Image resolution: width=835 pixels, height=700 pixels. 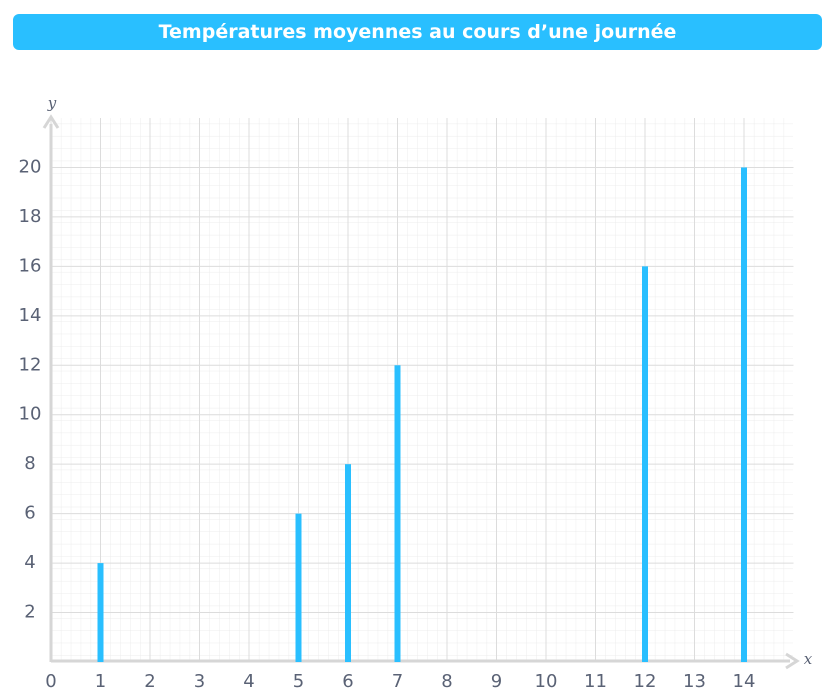 What do you see at coordinates (52, 103) in the screenshot?
I see `y-axis-label: y` at bounding box center [52, 103].